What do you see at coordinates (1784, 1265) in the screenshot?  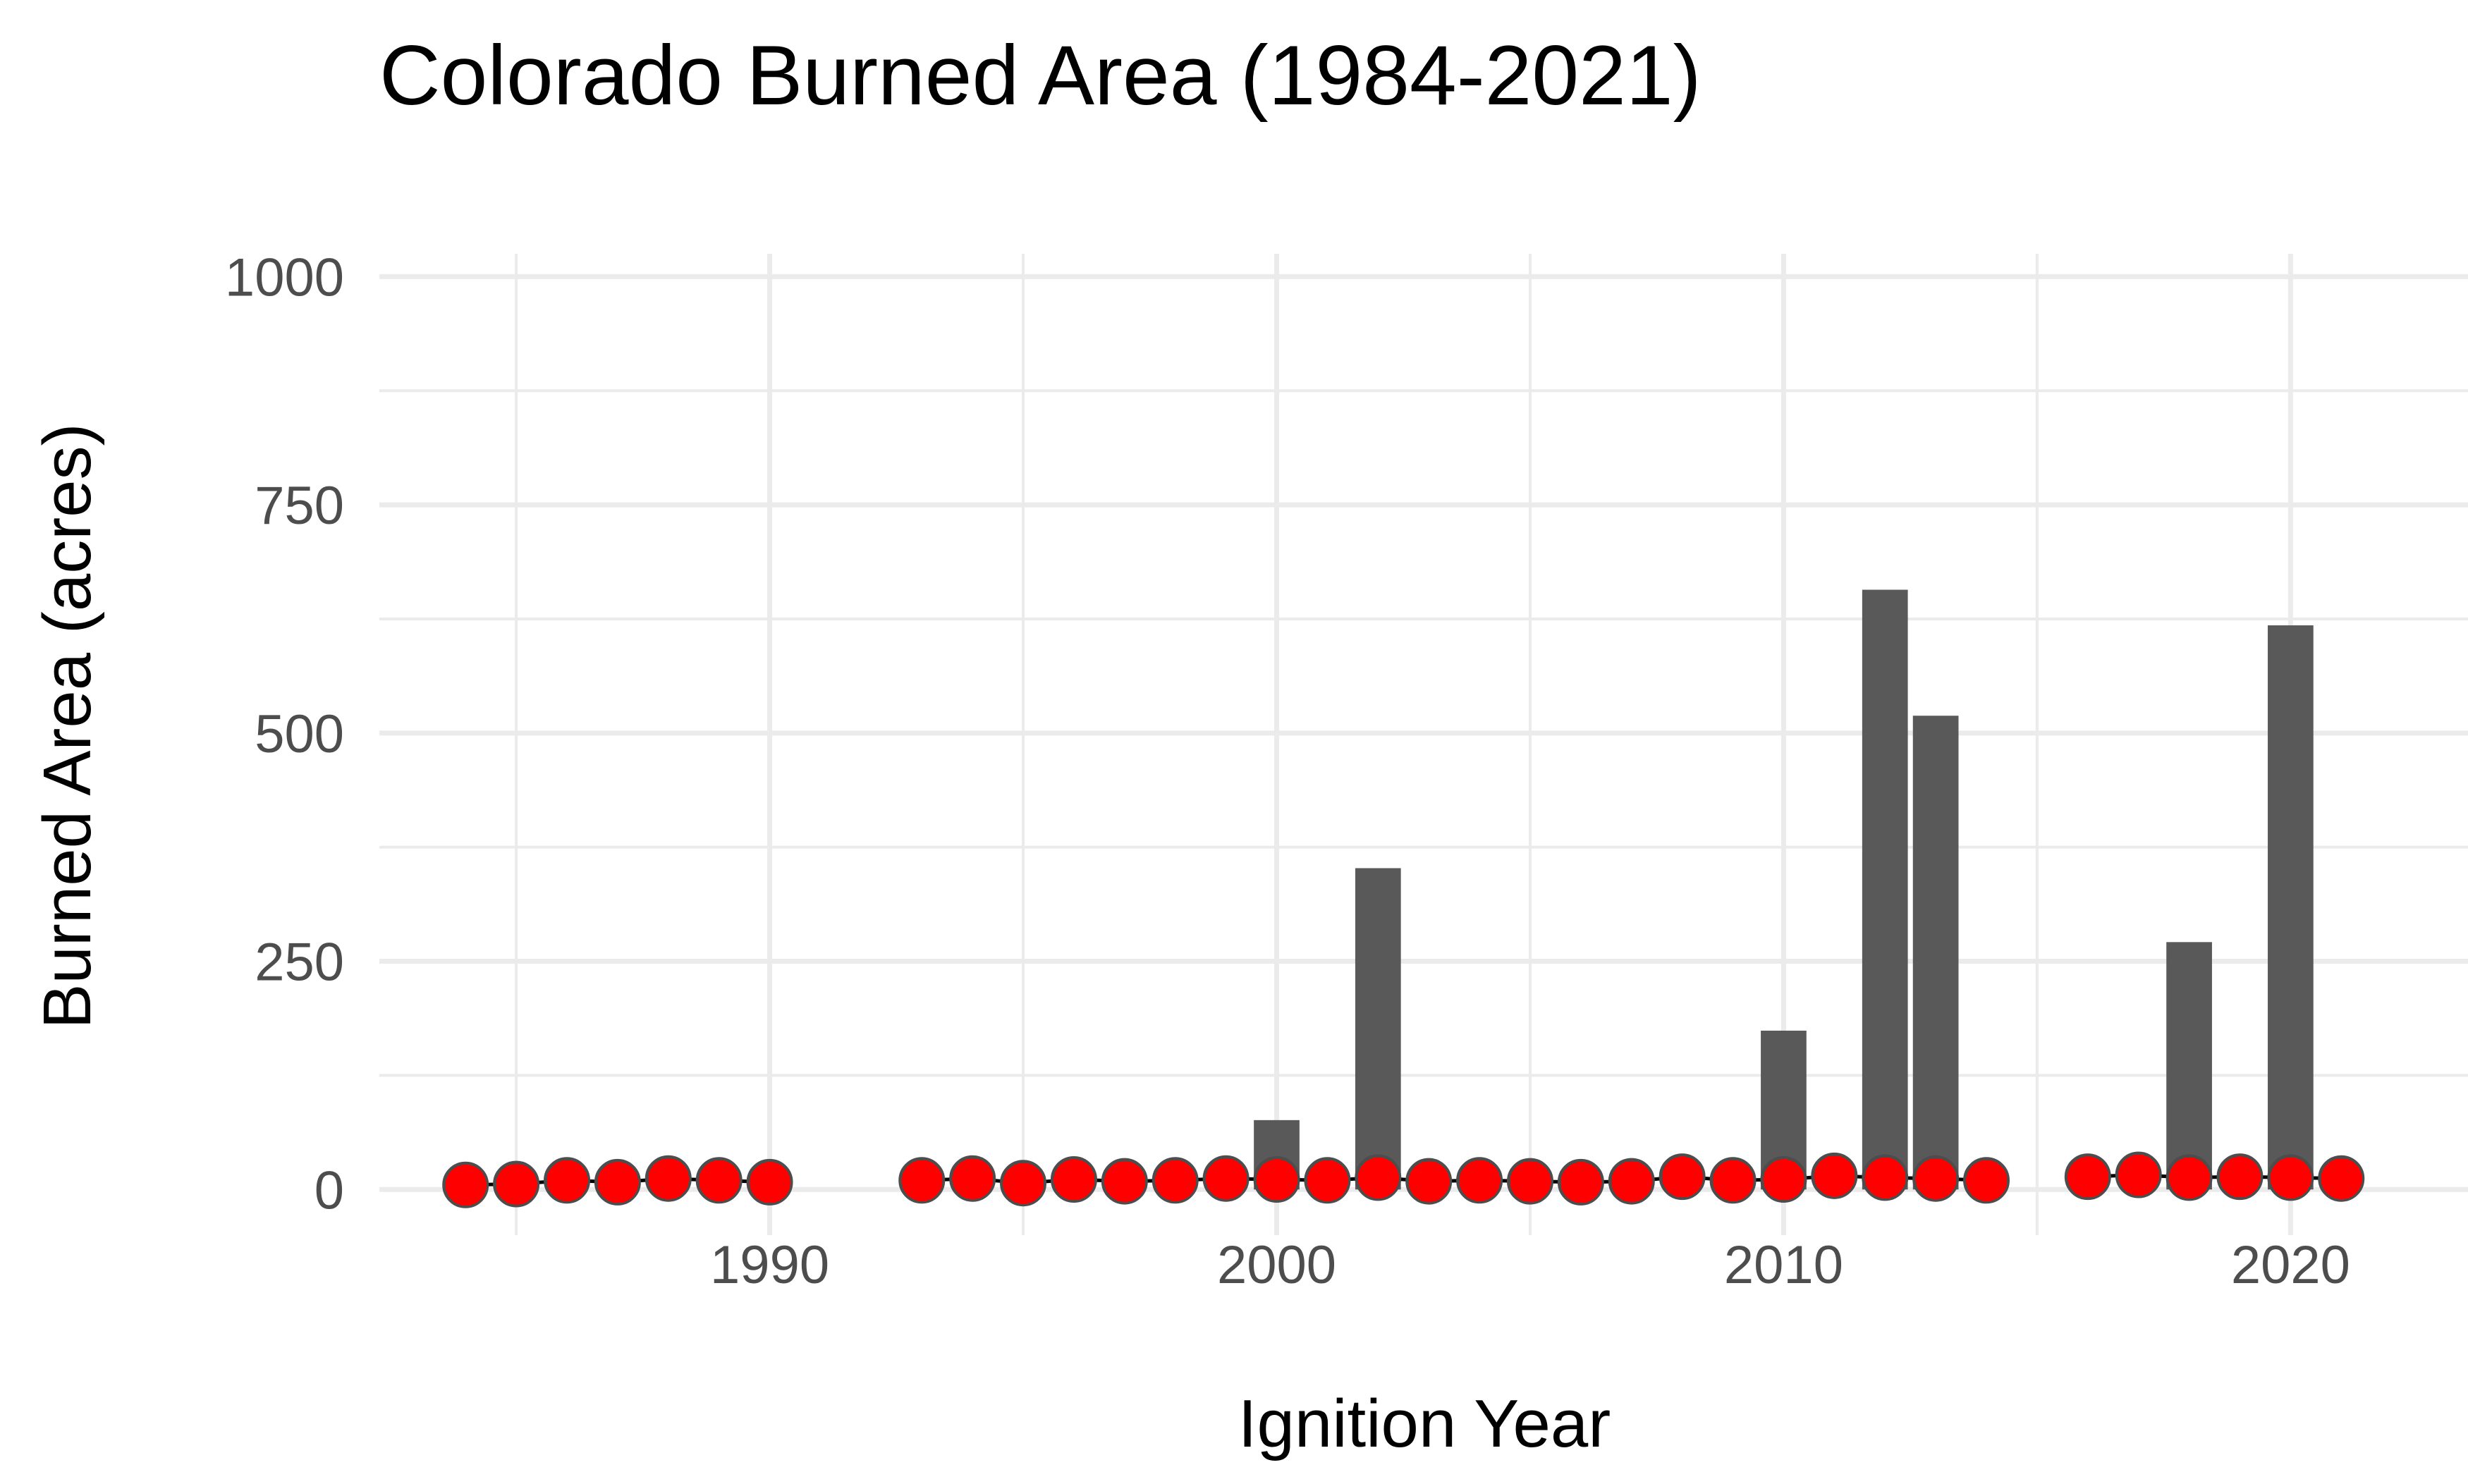 I see `x-tick-label: 2010` at bounding box center [1784, 1265].